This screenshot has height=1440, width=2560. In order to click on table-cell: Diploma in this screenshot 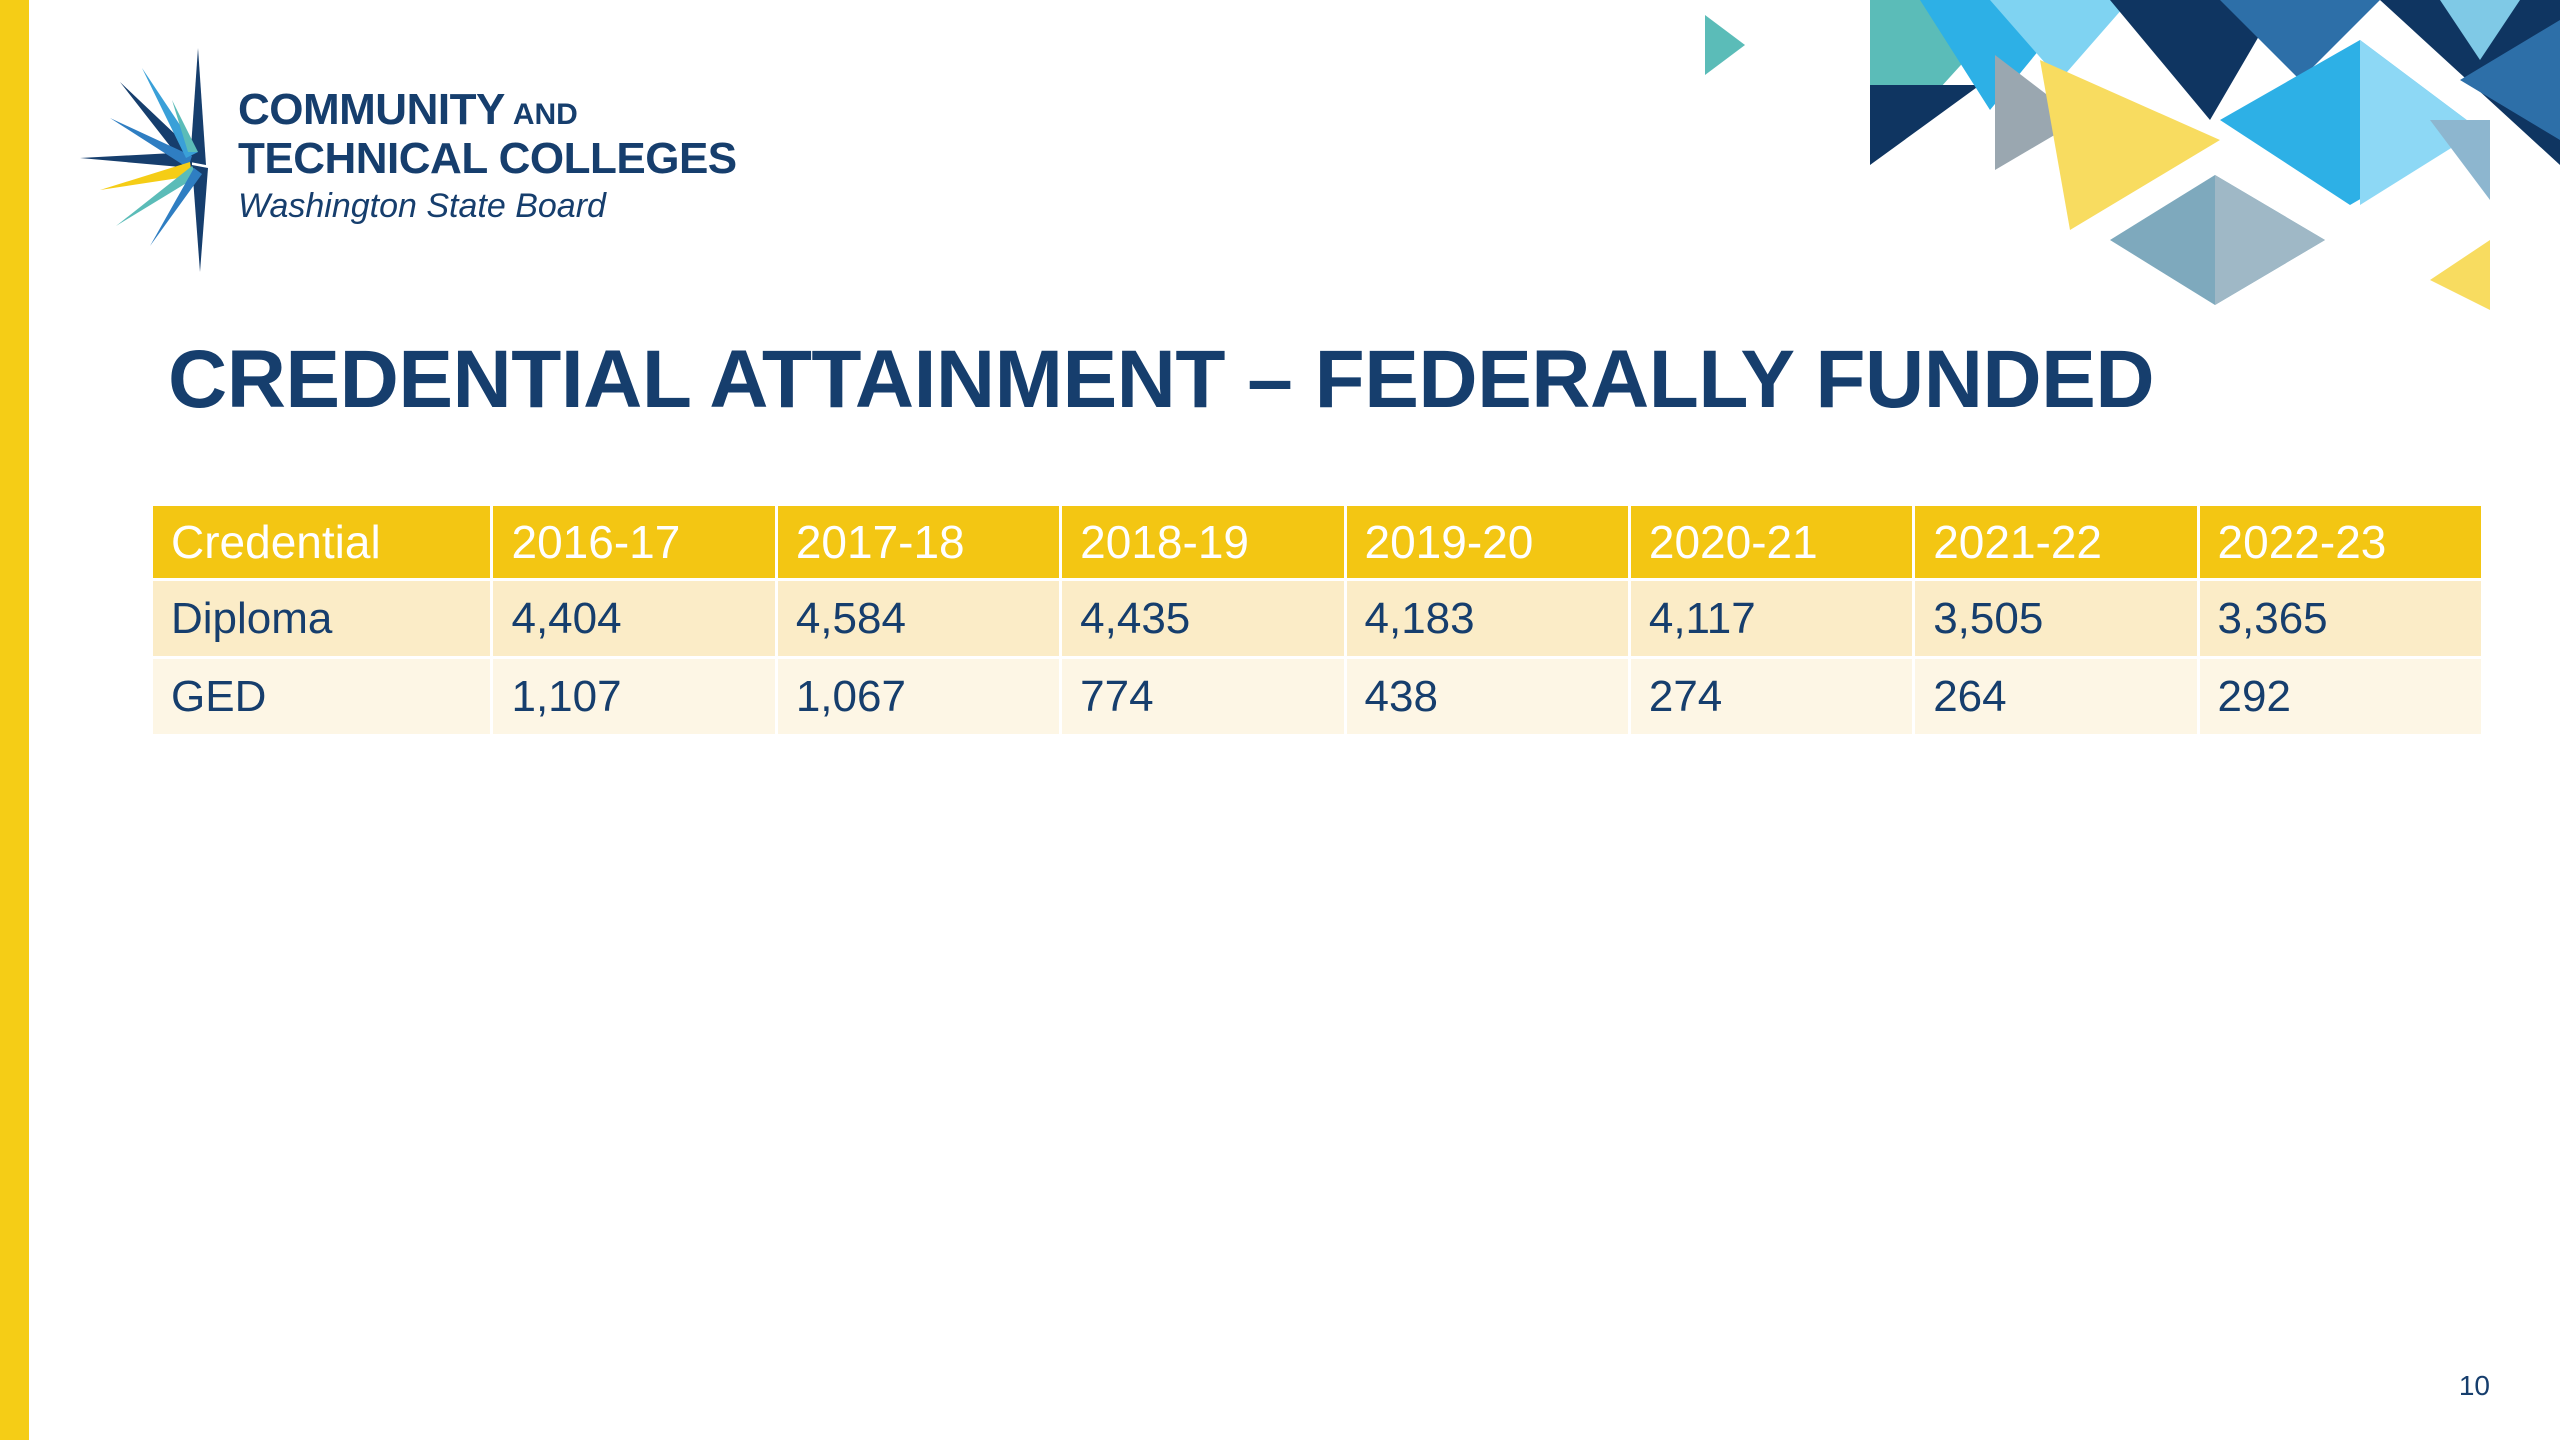, I will do `click(322, 620)`.